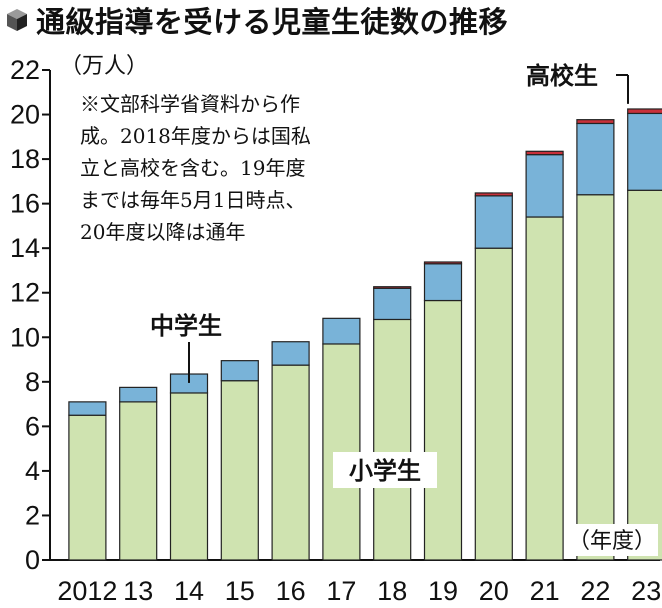 The width and height of the screenshot is (662, 608). Describe the element at coordinates (25, 204) in the screenshot. I see `y-tick-label: 16` at that location.